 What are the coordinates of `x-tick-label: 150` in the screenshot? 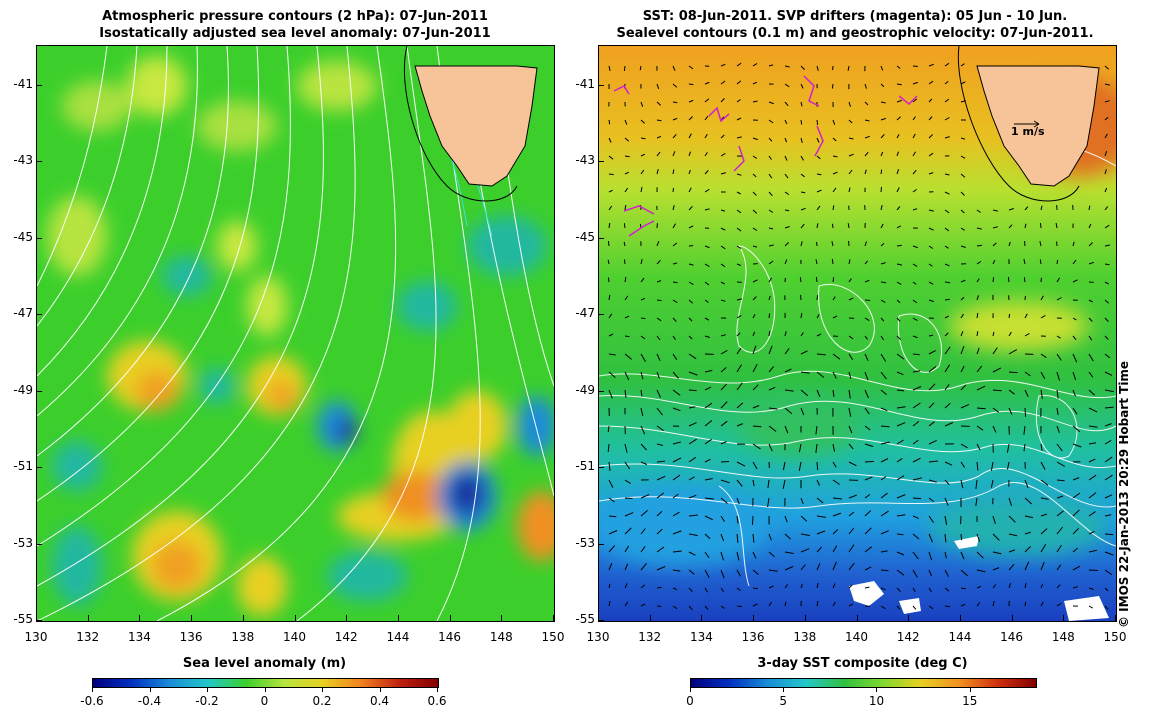 It's located at (553, 637).